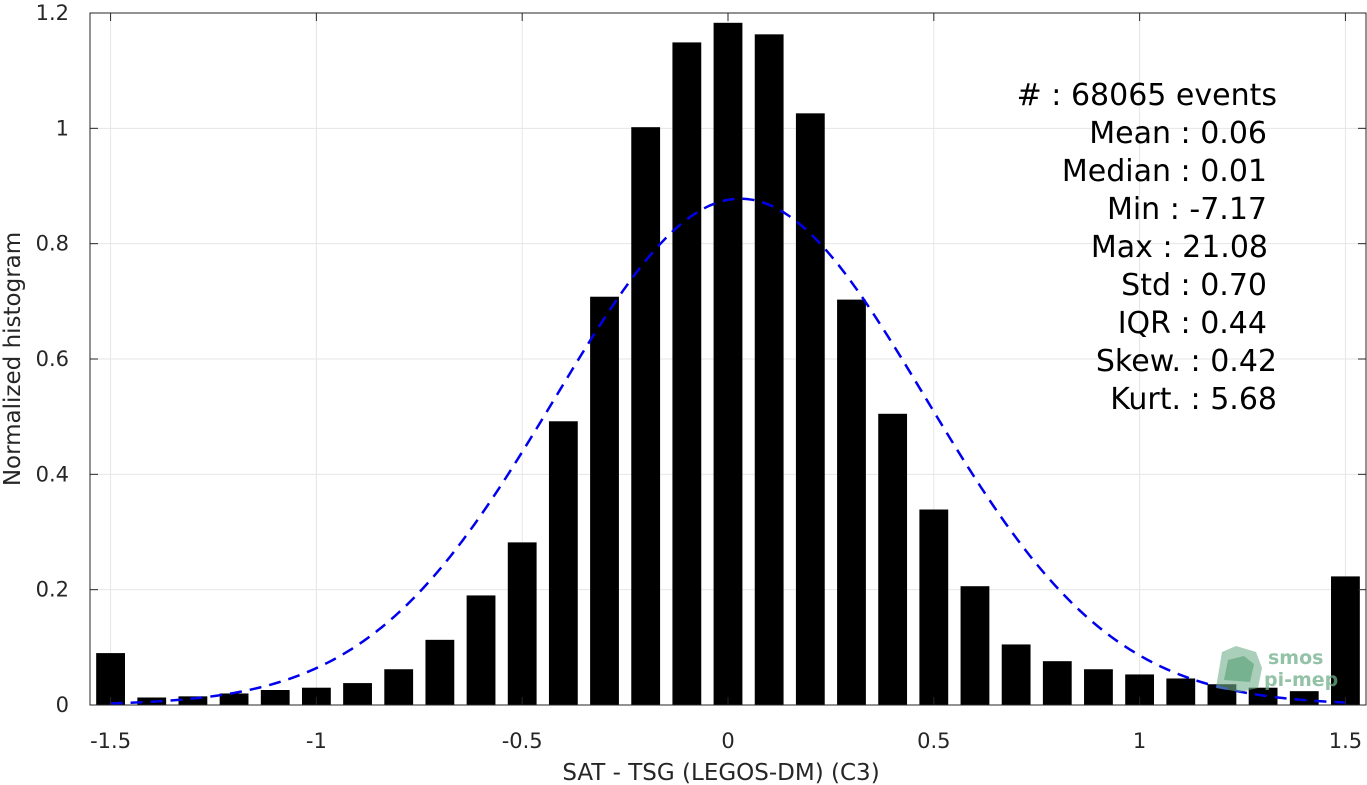 The height and width of the screenshot is (785, 1367). Describe the element at coordinates (720, 772) in the screenshot. I see `x-axis-label: SAT - TSG (LEGOS-DM) (C3)` at that location.